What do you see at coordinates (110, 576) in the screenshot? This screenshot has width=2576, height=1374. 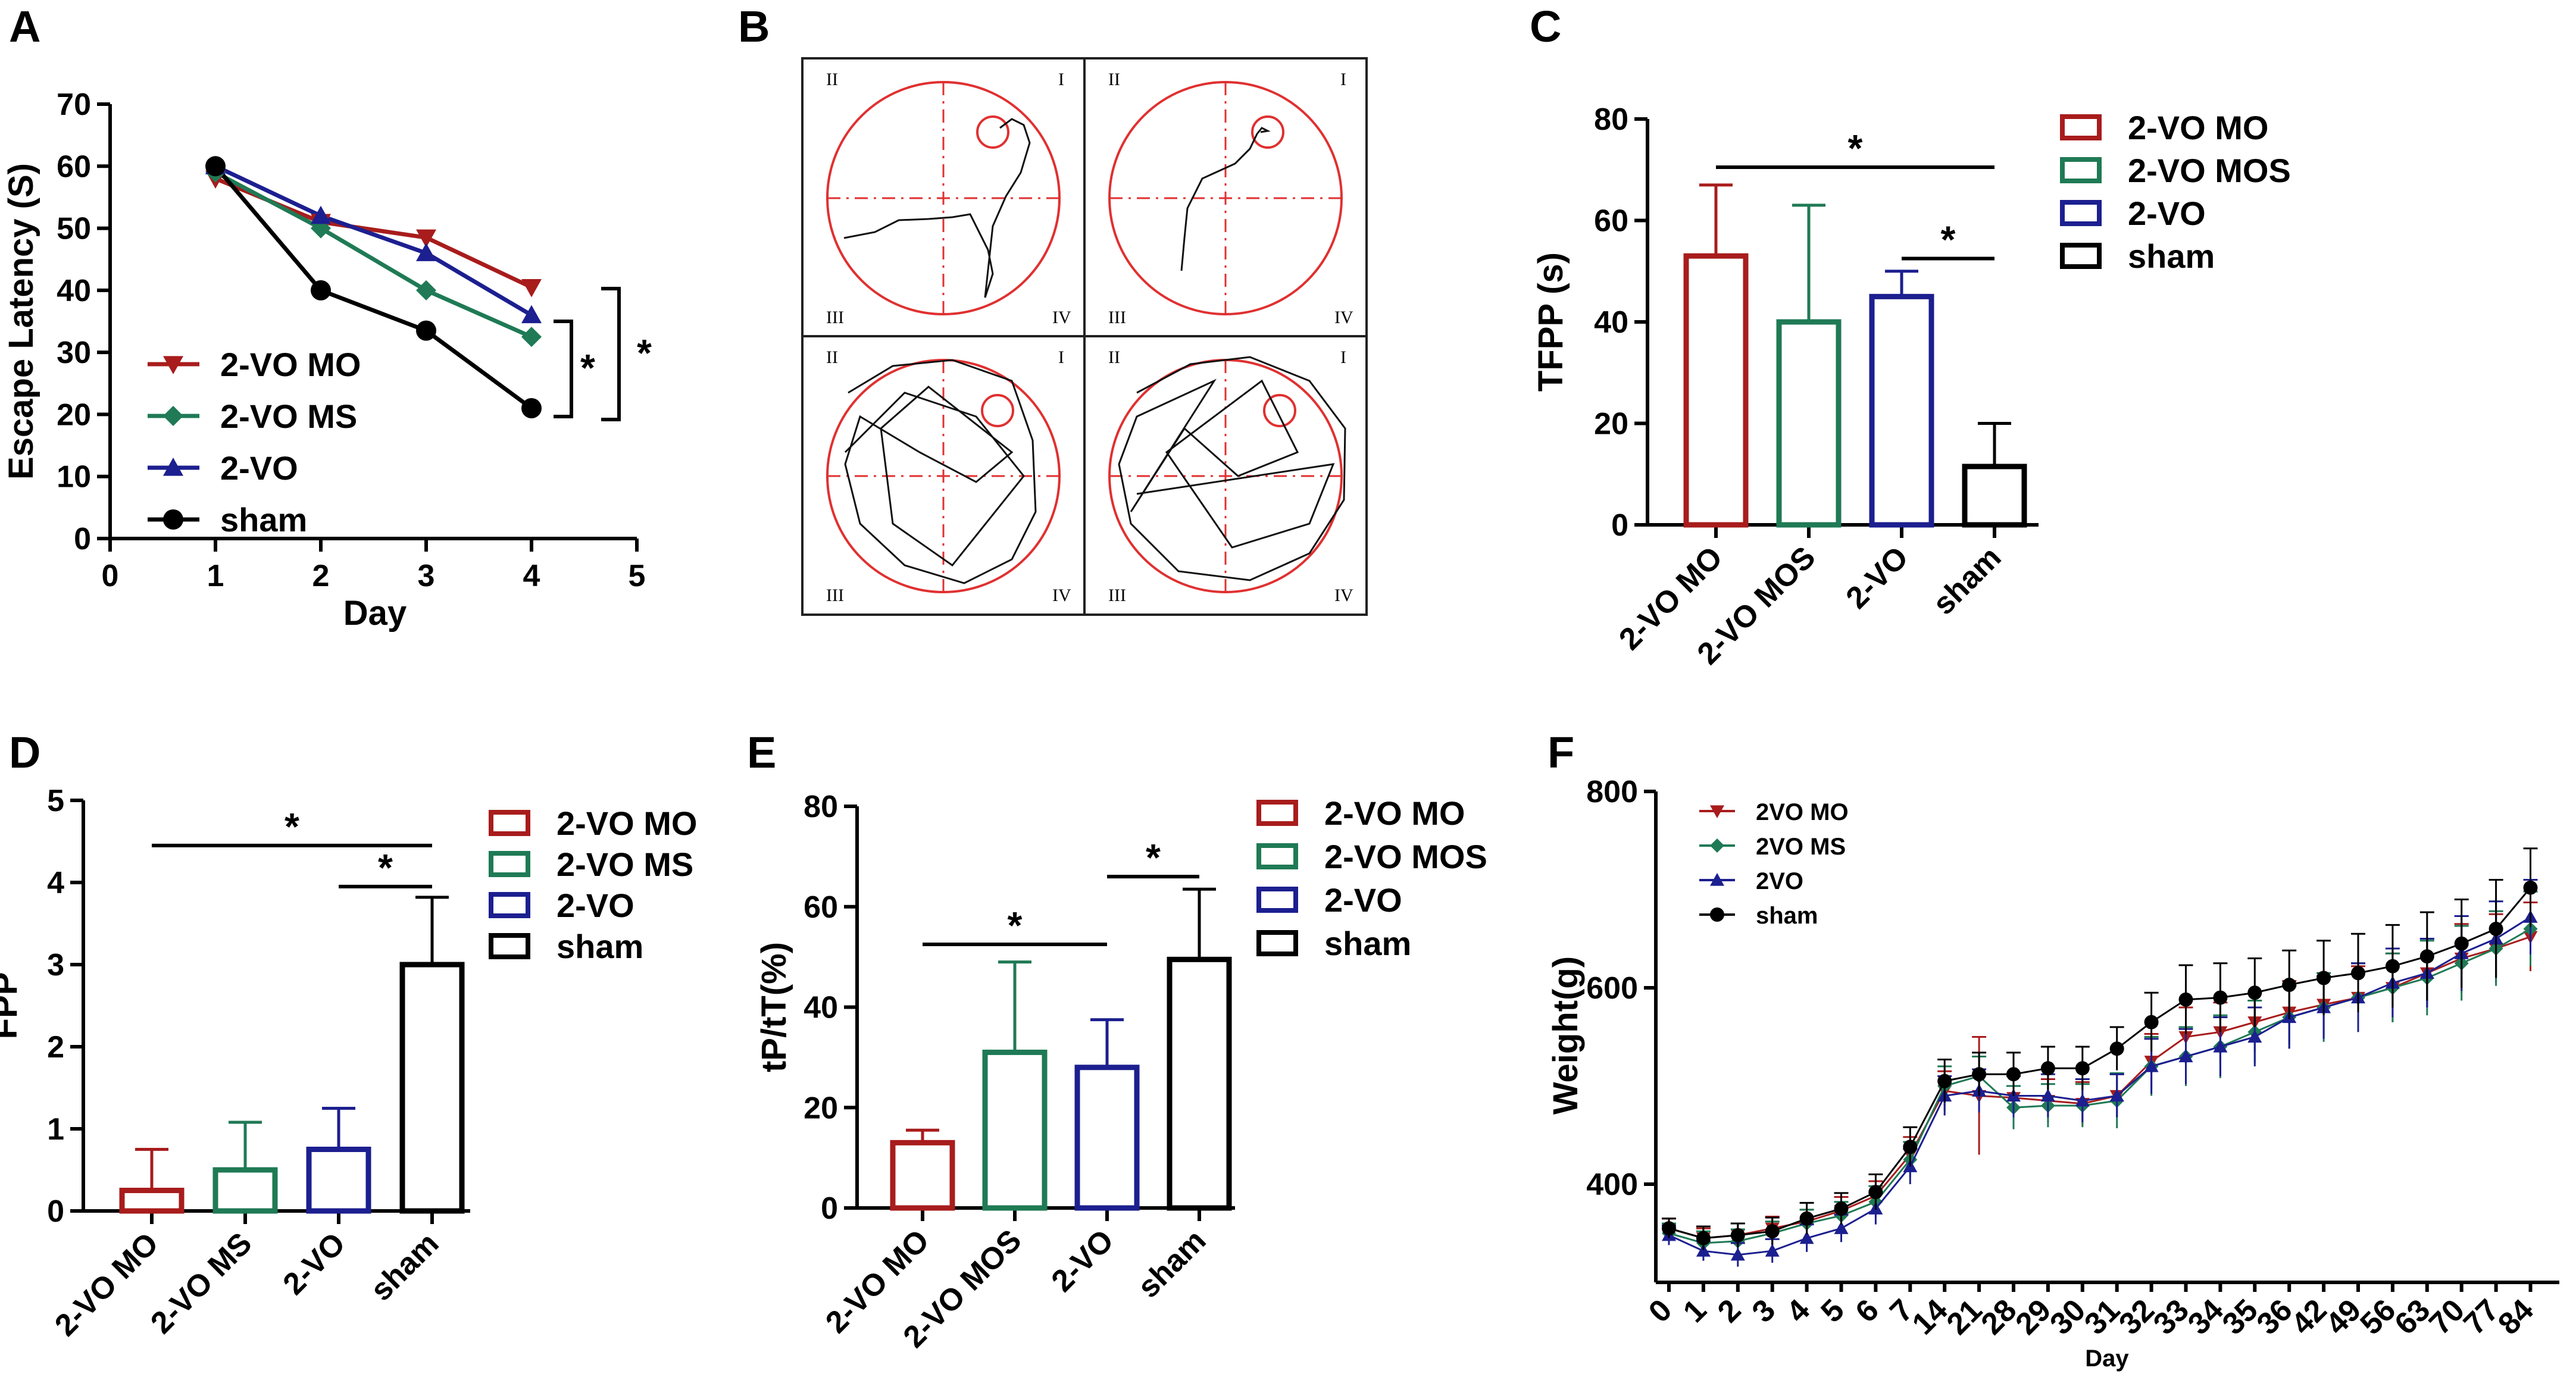 I see `panel-a-x-tick-label: 0` at bounding box center [110, 576].